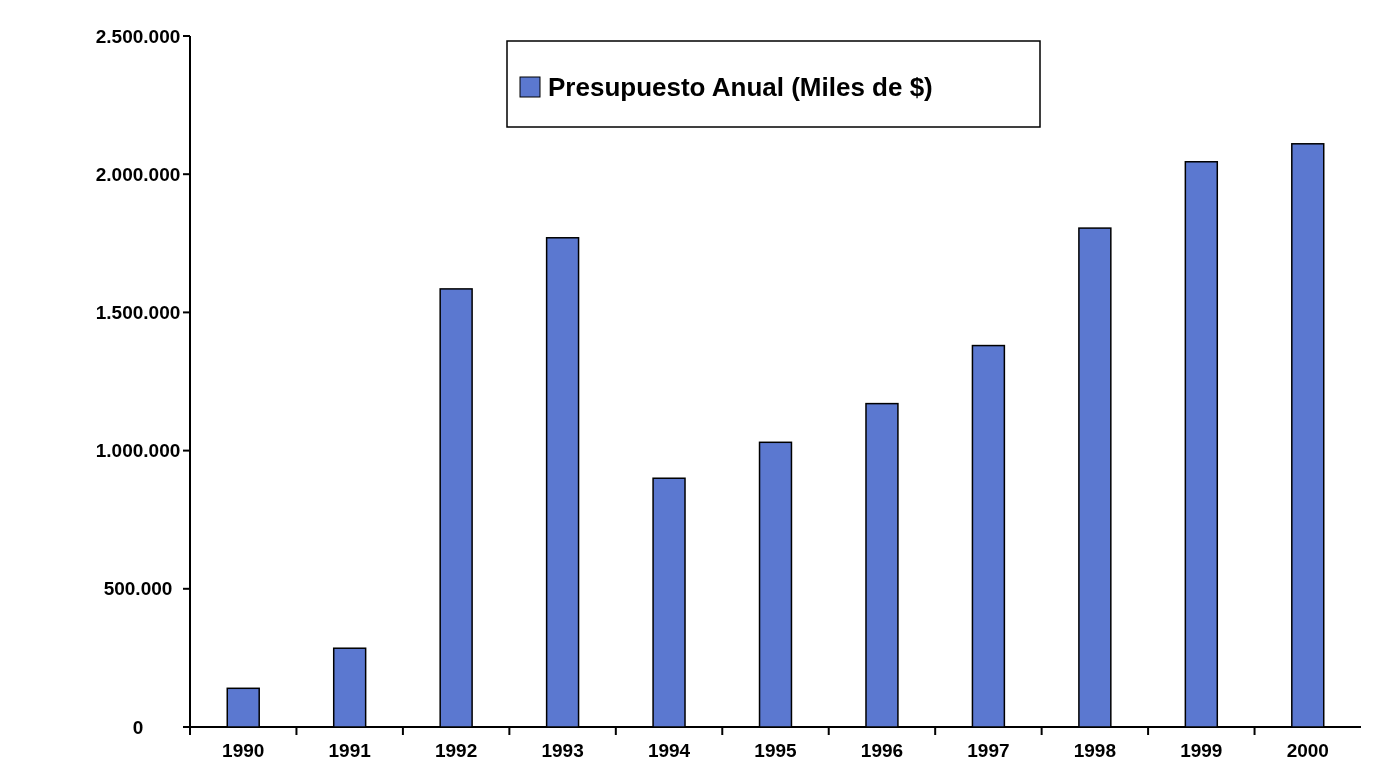 This screenshot has height=772, width=1391. Describe the element at coordinates (456, 750) in the screenshot. I see `x-tick-label: 1992` at that location.